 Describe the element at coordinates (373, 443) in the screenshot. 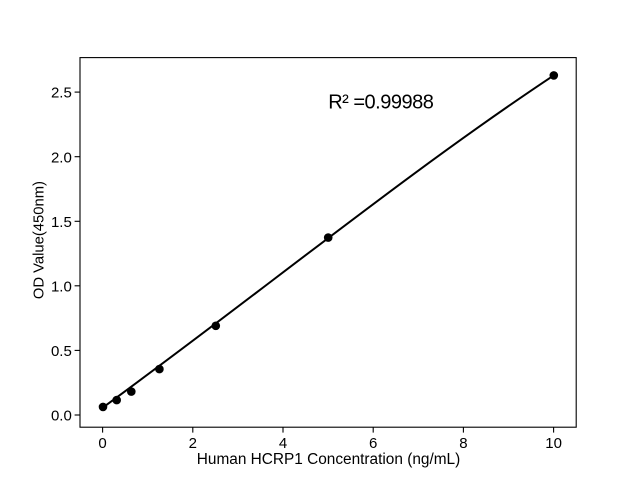

I see `svg-text: 6` at that location.